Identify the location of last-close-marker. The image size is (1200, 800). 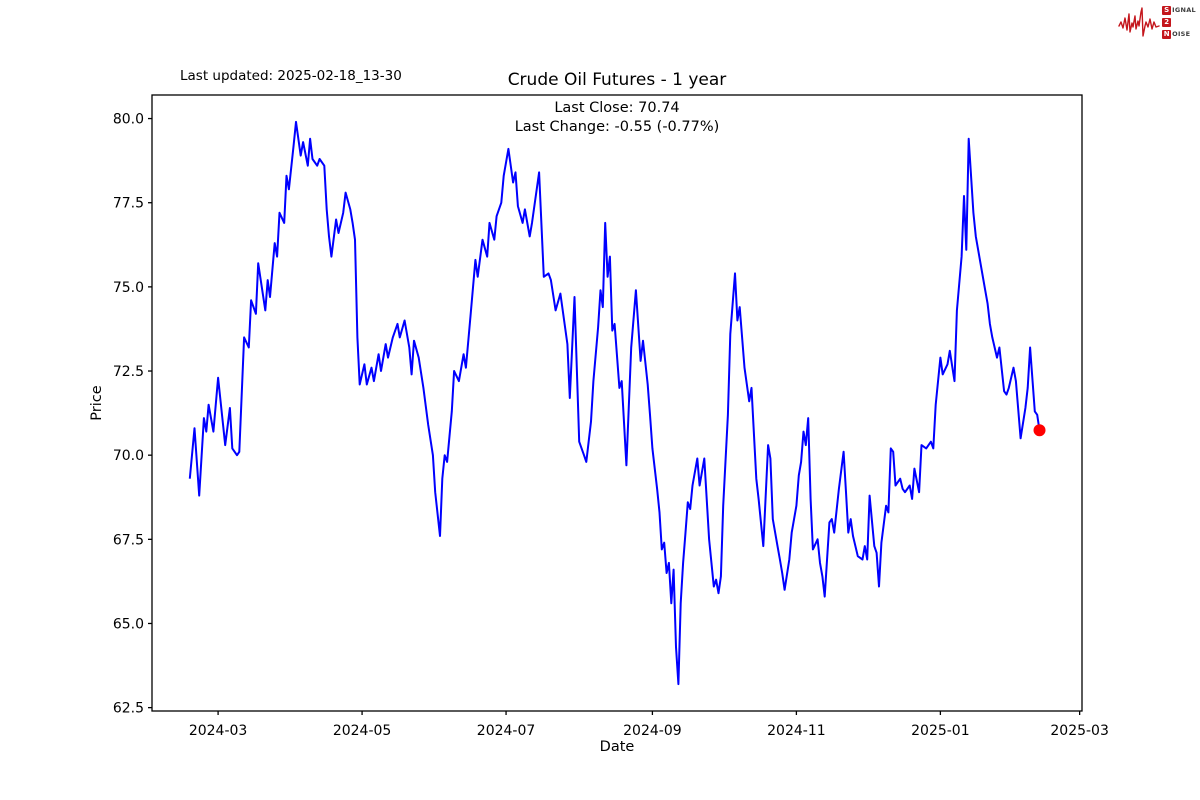
(1039, 430).